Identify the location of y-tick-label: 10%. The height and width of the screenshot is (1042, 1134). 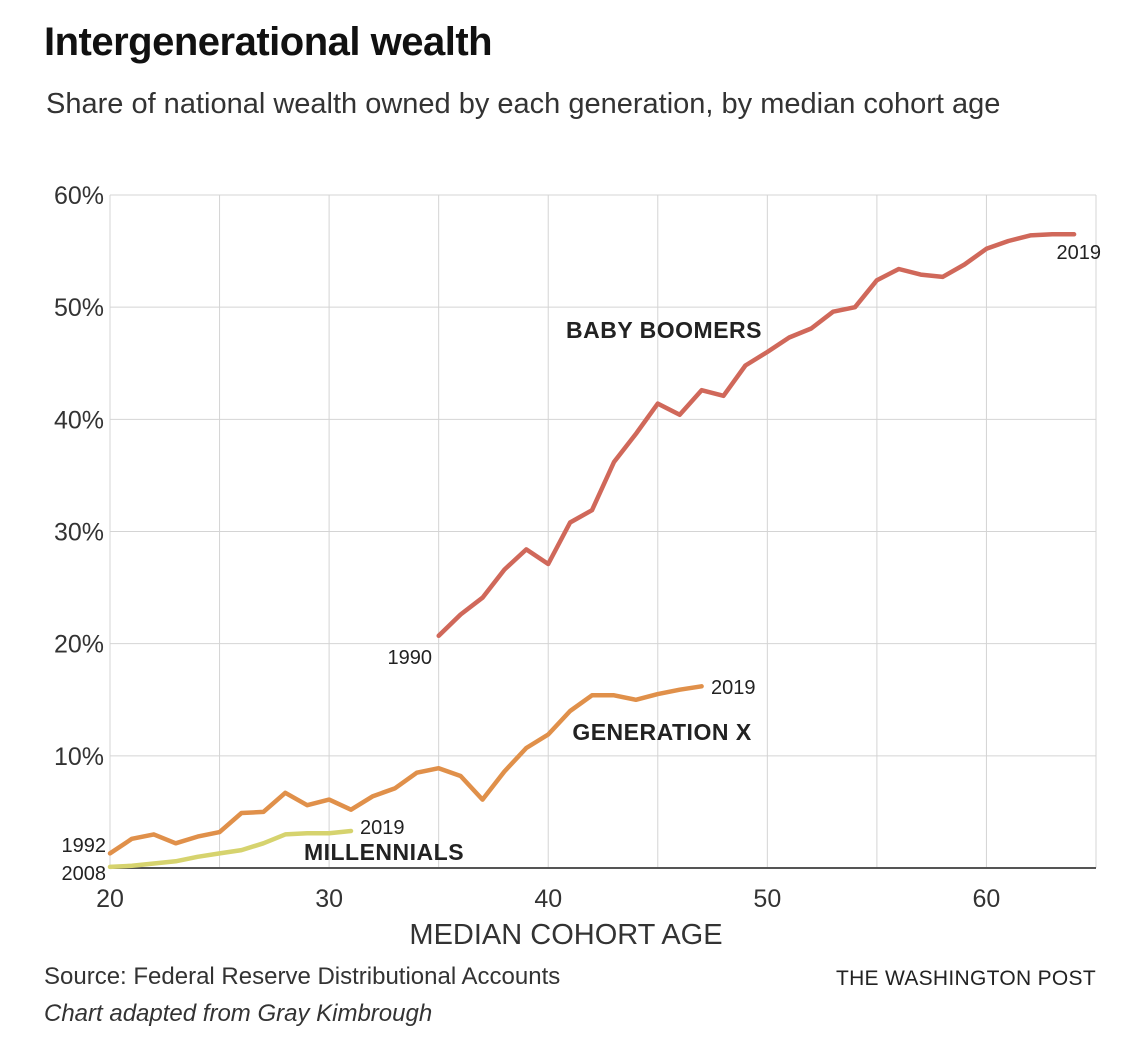
(79, 757).